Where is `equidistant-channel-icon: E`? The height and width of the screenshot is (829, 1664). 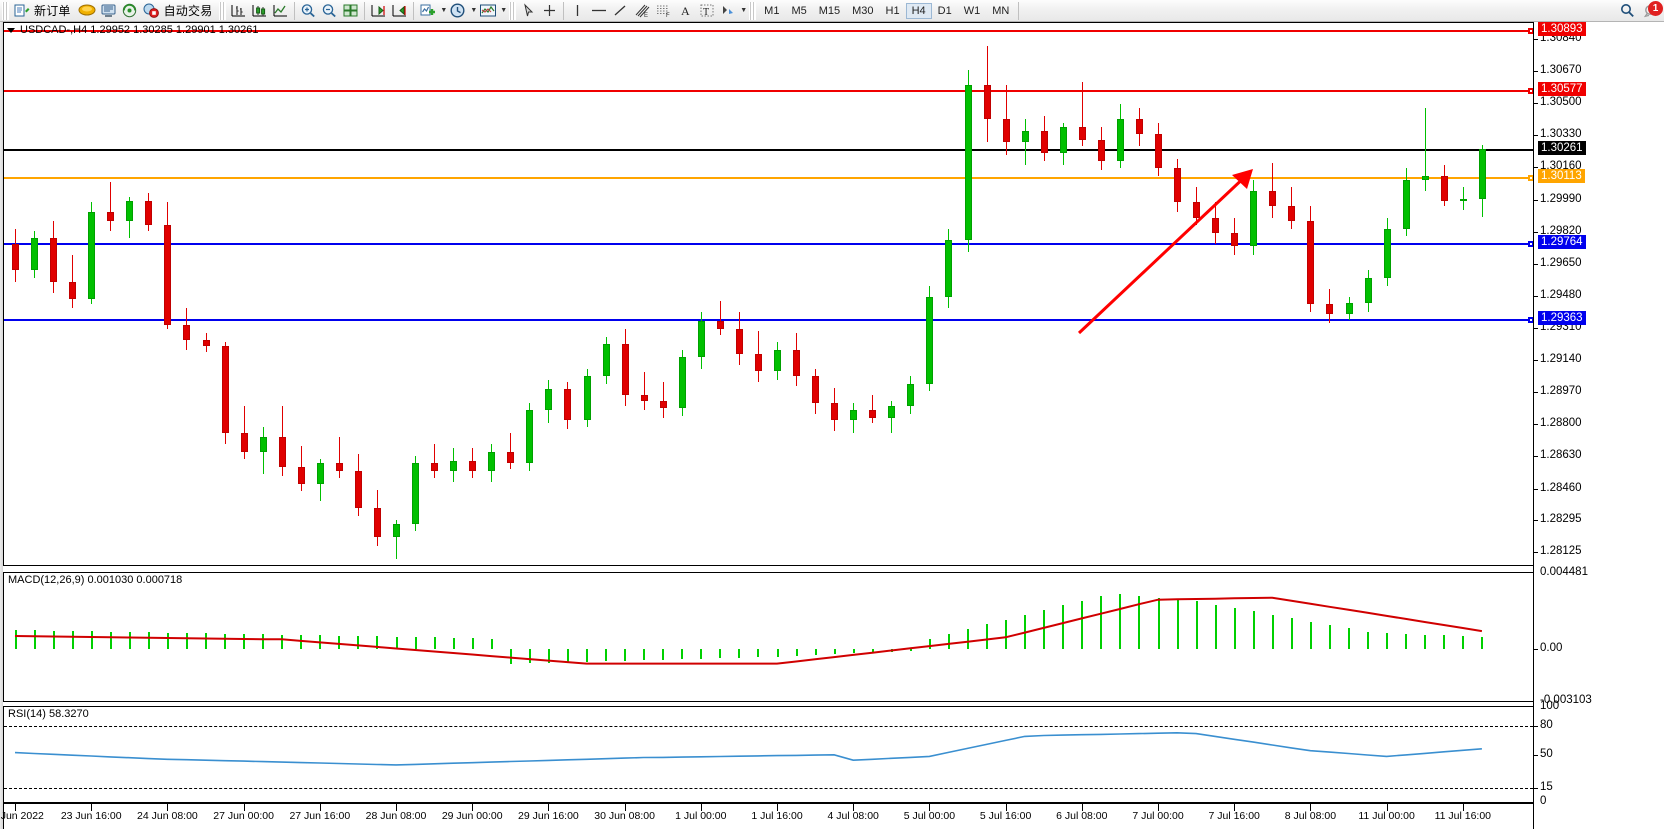
equidistant-channel-icon: E is located at coordinates (642, 11).